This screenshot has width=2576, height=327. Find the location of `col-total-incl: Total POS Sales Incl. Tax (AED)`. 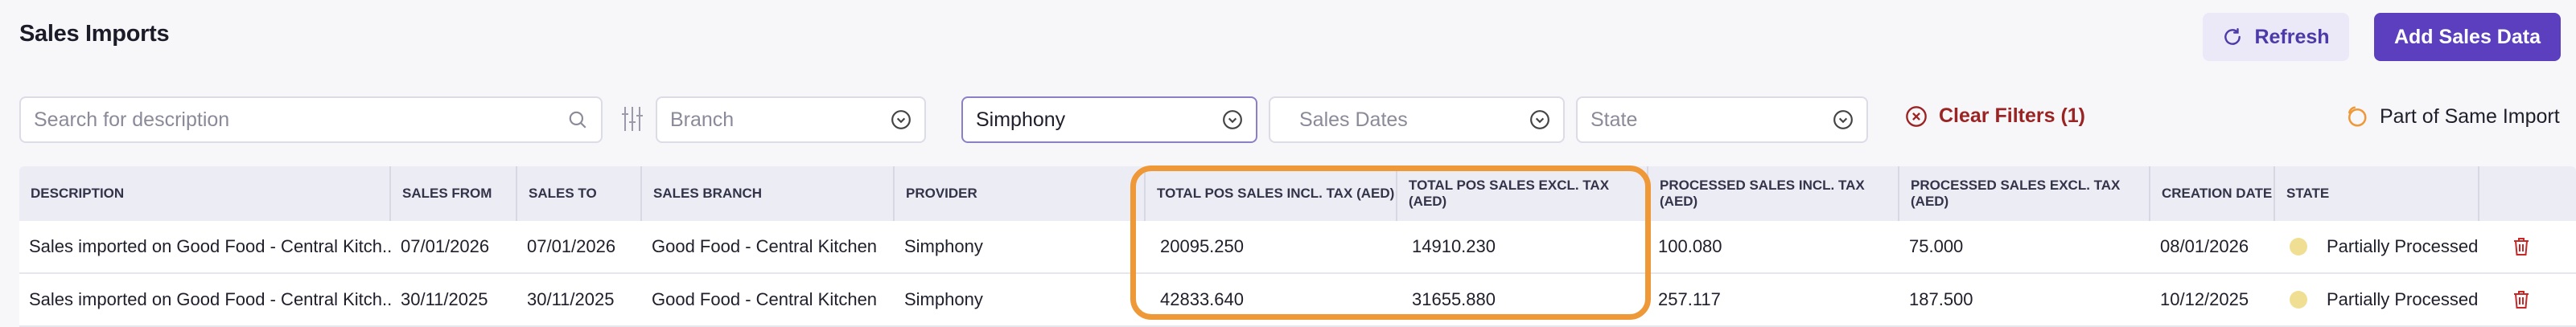

col-total-incl: Total POS Sales Incl. Tax (AED) is located at coordinates (1271, 193).